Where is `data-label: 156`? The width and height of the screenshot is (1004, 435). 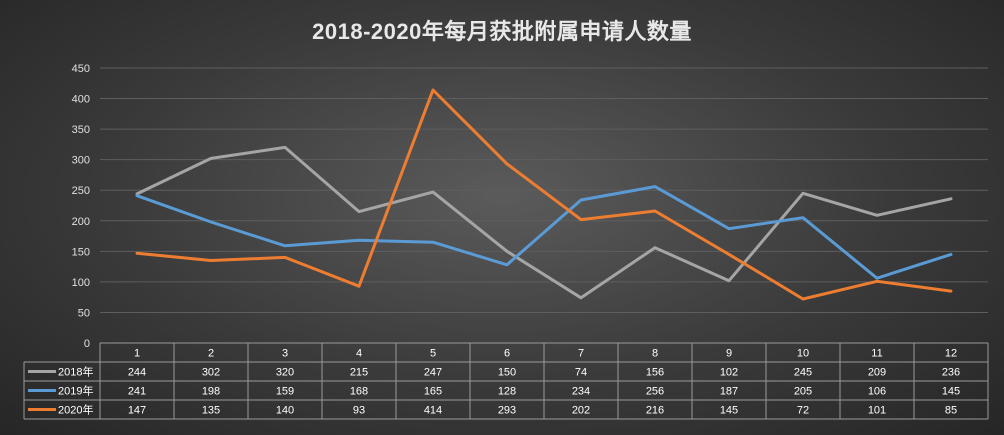 data-label: 156 is located at coordinates (655, 373).